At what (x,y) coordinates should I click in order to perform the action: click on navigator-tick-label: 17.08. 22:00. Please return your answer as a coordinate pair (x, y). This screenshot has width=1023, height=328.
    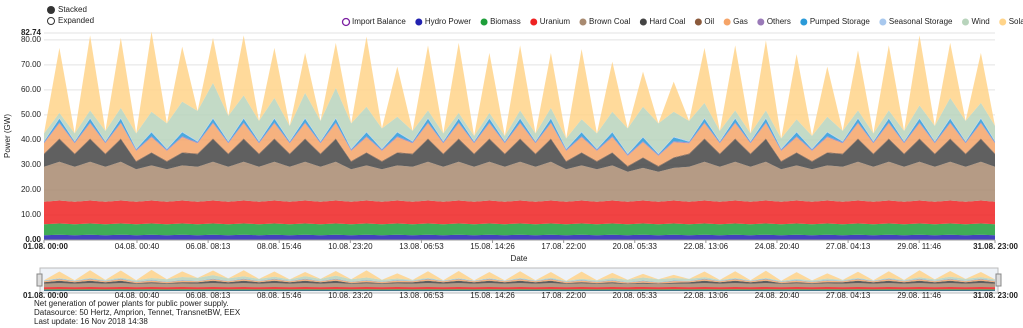
    Looking at the image, I should click on (563, 295).